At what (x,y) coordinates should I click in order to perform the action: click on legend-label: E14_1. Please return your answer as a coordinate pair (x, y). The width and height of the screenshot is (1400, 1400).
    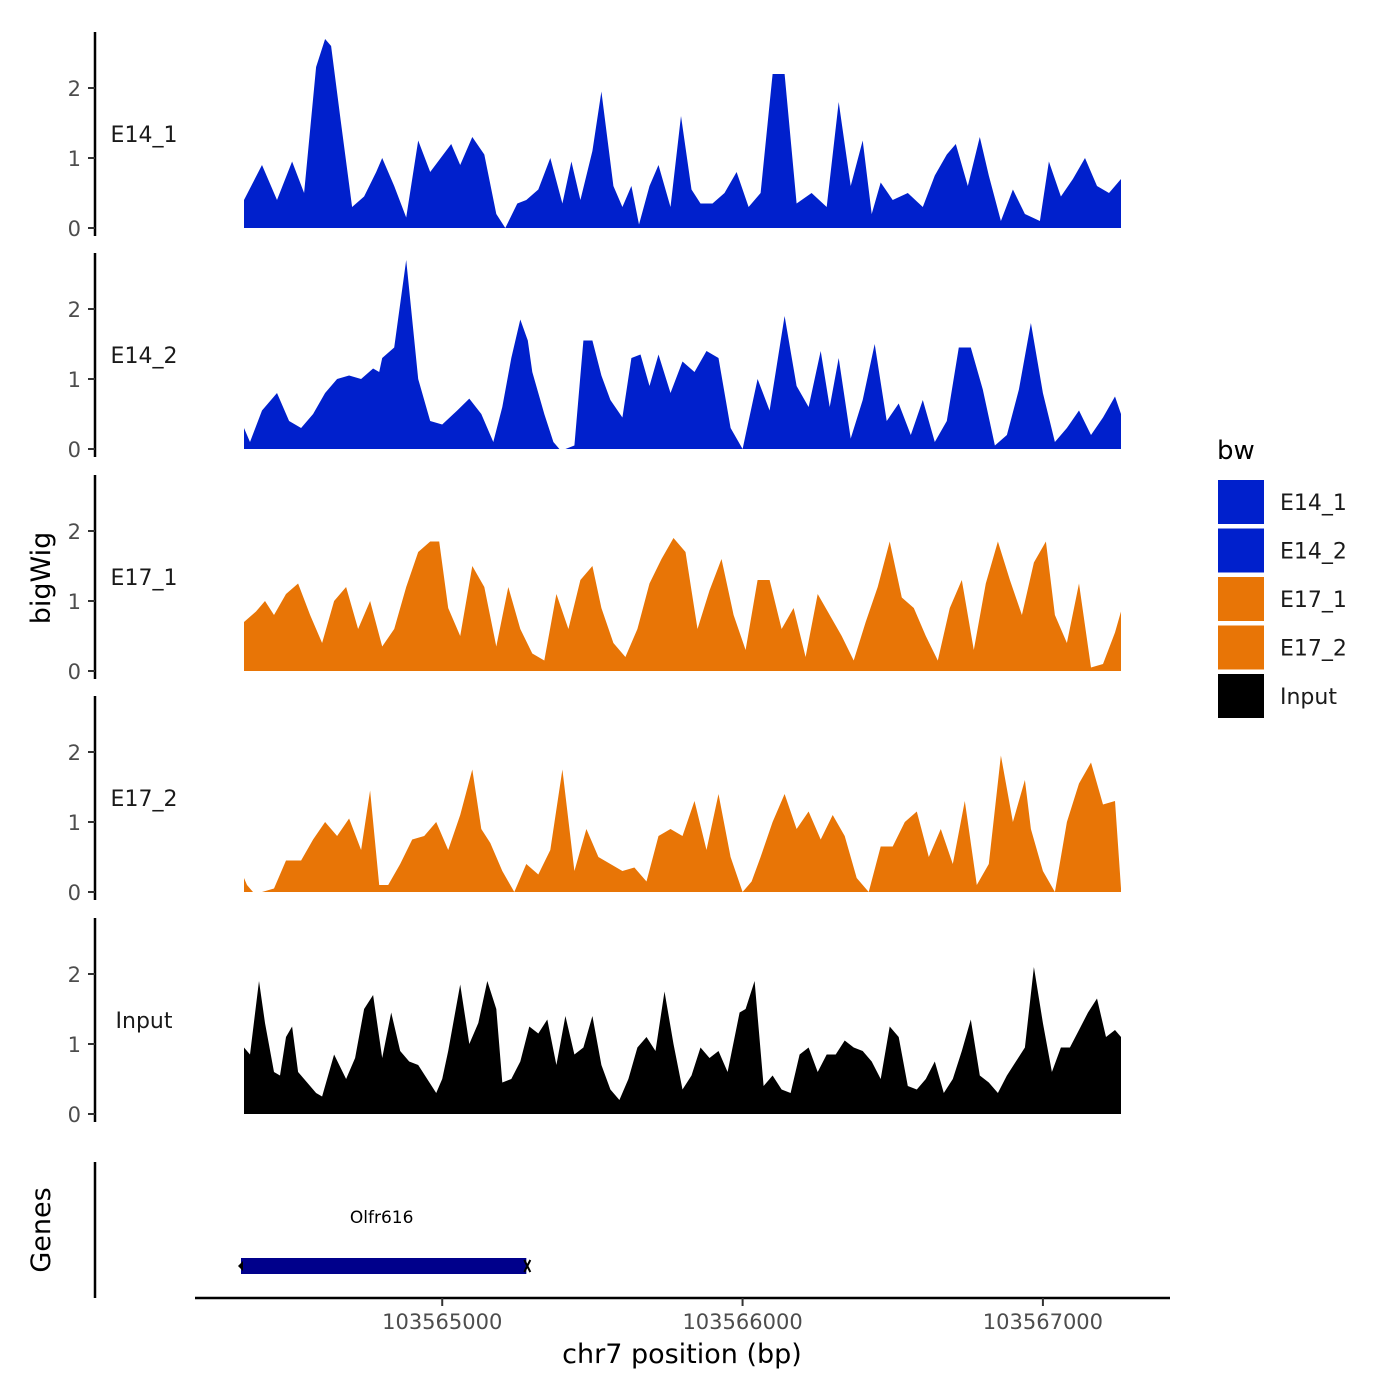
    Looking at the image, I should click on (1313, 503).